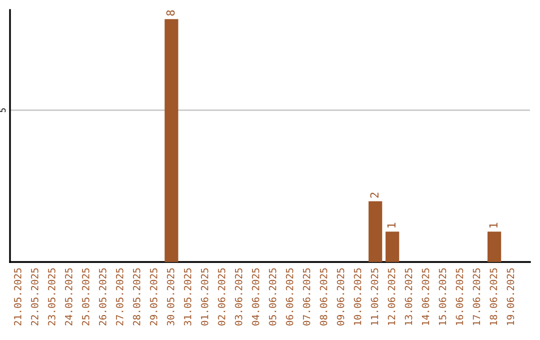 Image resolution: width=540 pixels, height=340 pixels. I want to click on x-tick-label: 31.05.2025, so click(188, 297).